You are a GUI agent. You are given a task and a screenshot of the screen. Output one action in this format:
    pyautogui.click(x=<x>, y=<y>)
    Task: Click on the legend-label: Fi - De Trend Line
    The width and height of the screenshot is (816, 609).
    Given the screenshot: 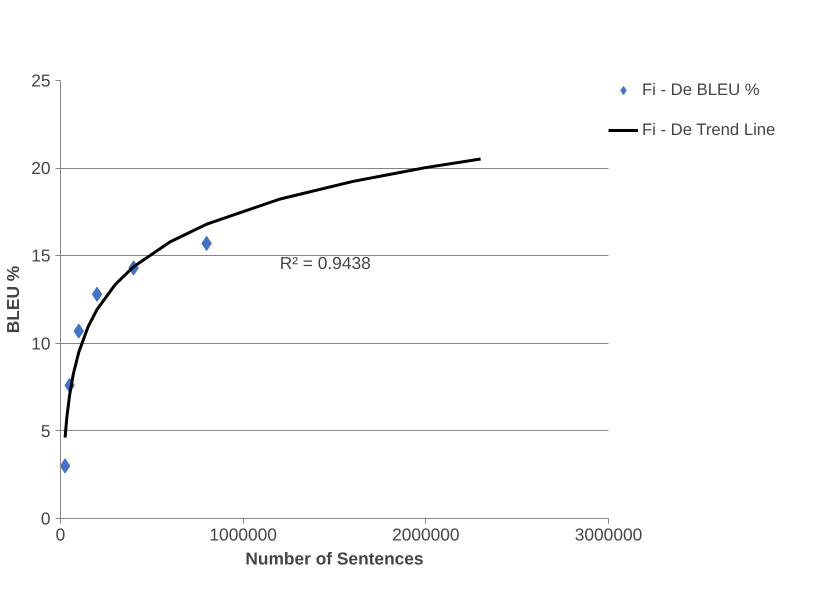 What is the action you would take?
    pyautogui.click(x=709, y=130)
    